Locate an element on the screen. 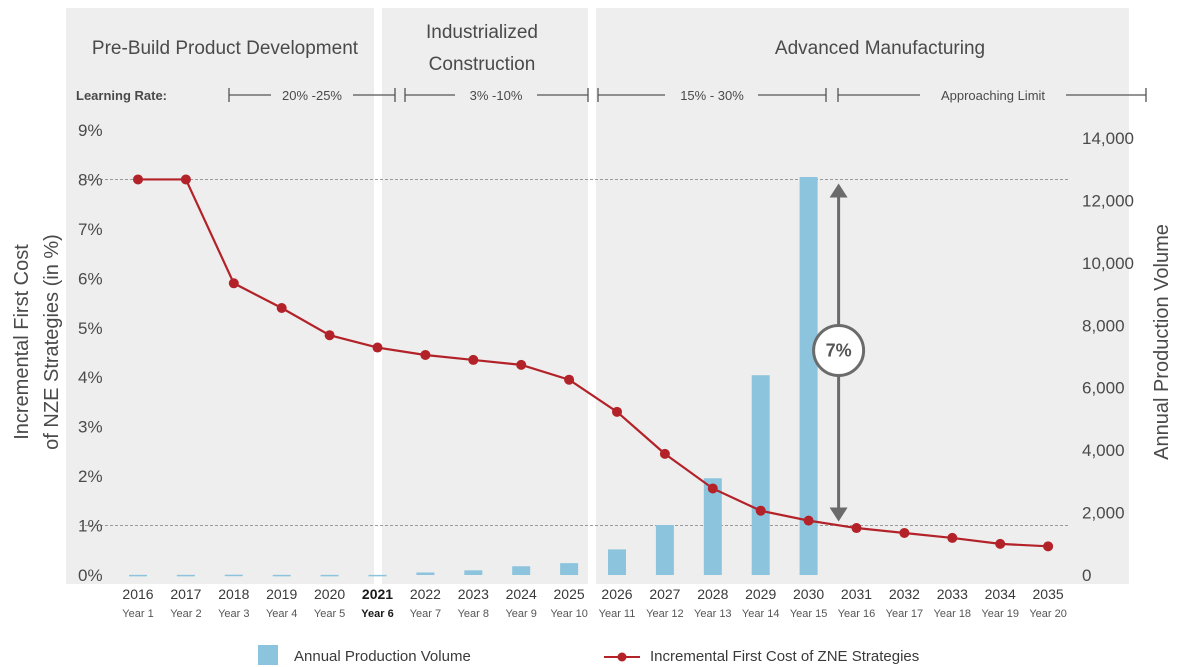  x-tick-sublabel: Year 10 is located at coordinates (569, 614).